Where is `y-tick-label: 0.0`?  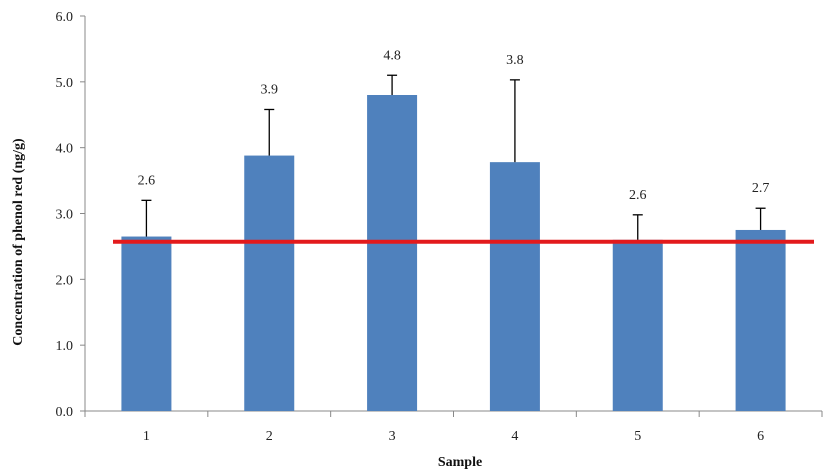
y-tick-label: 0.0 is located at coordinates (65, 412).